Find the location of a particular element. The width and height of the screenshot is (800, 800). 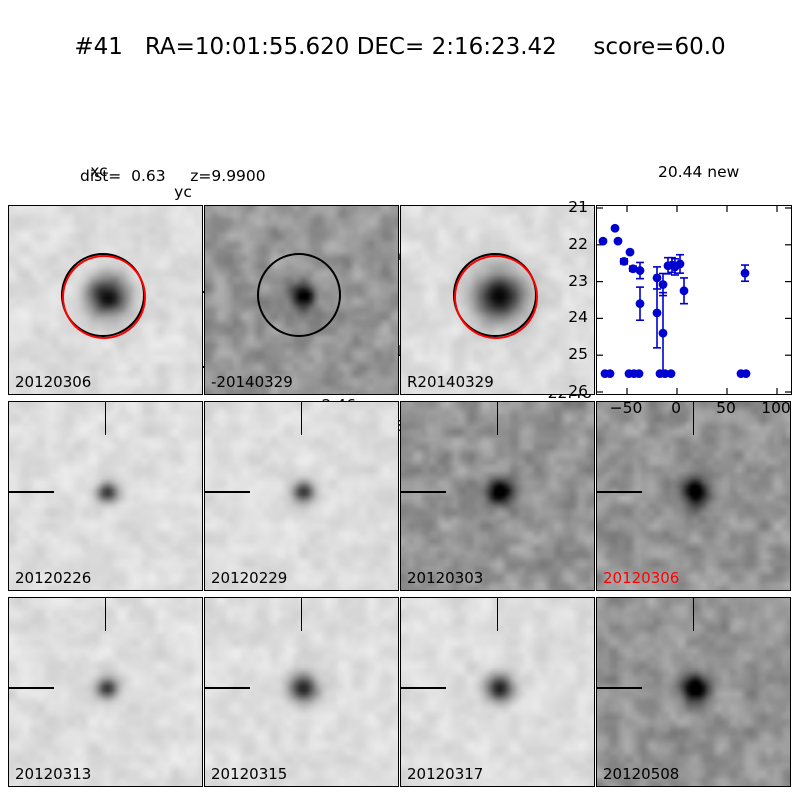

column-header-yc: yc is located at coordinates (183, 192).